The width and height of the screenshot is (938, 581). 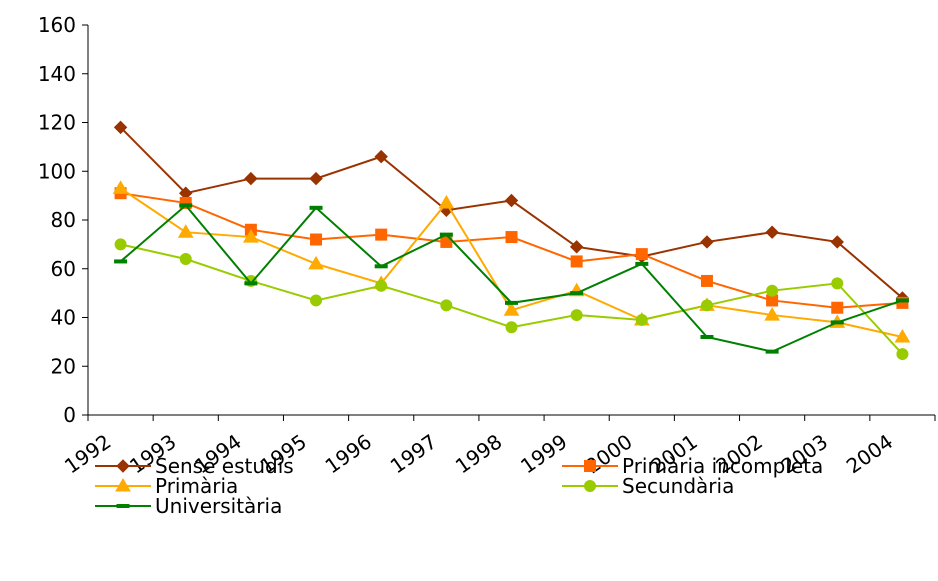 I want to click on legend-label: Primària, so click(x=196, y=486).